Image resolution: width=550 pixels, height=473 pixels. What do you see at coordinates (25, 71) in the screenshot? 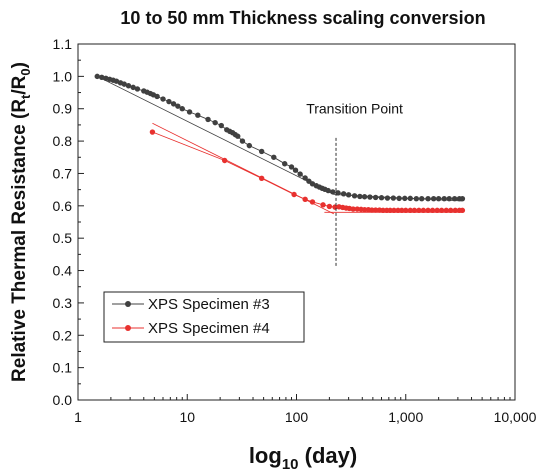
I see `y-axis-title-s2: 0` at bounding box center [25, 71].